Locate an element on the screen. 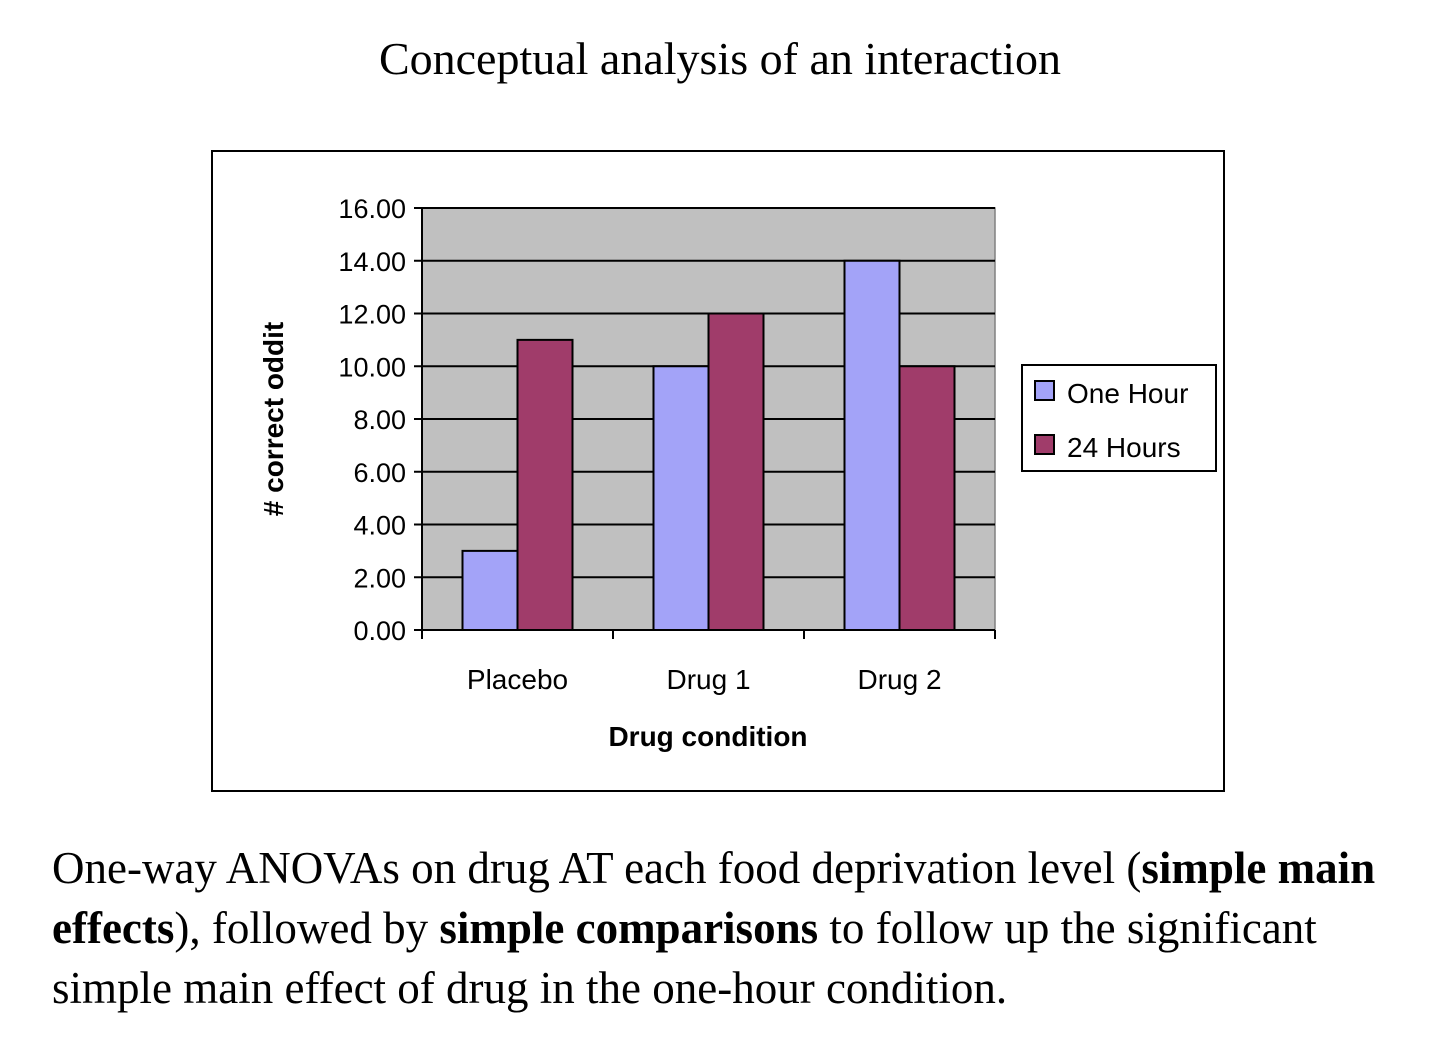  y-tick-label: 16.00 is located at coordinates (372, 209).